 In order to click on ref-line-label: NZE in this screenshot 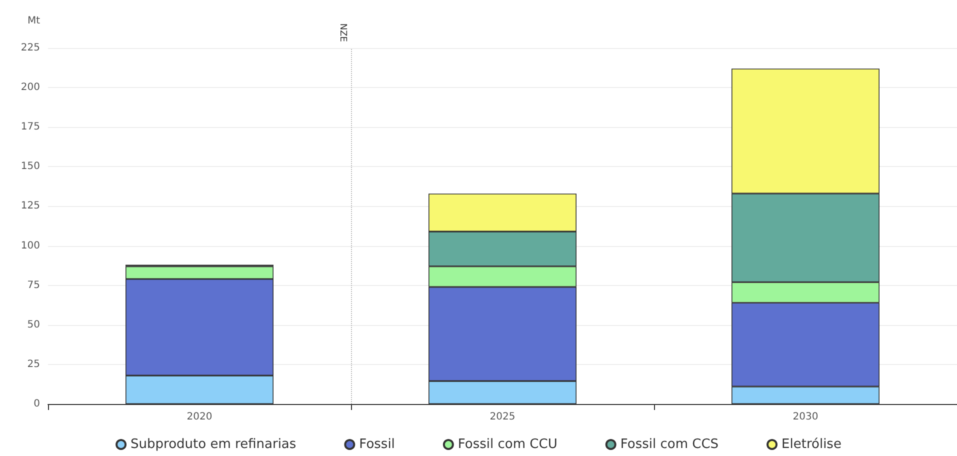, I will do `click(343, 32)`.